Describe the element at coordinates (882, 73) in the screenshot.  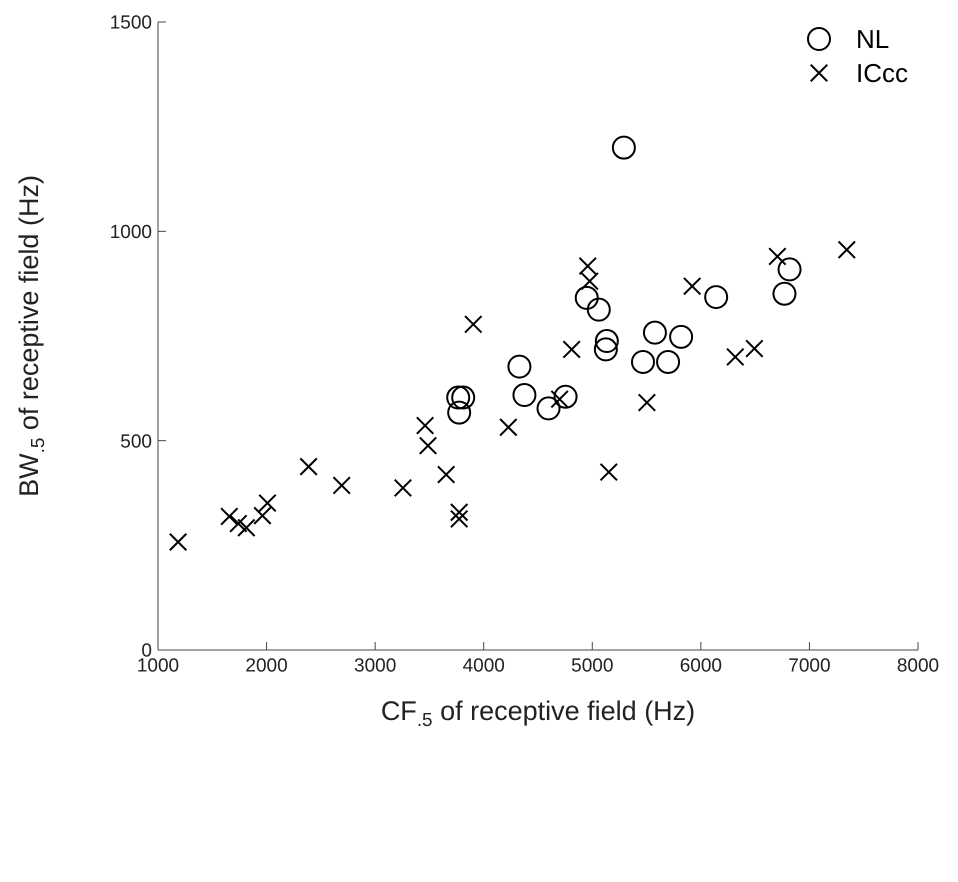
I see `legend-label: ICcc` at that location.